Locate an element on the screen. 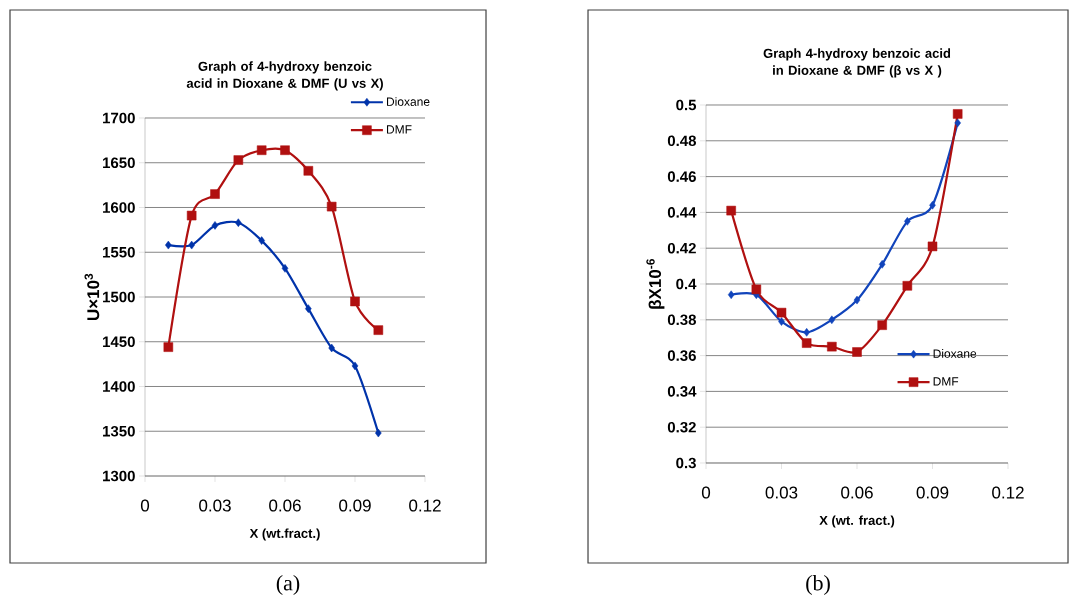 The height and width of the screenshot is (605, 1070). x-axis-title: X (wt.fract.) is located at coordinates (284, 534).